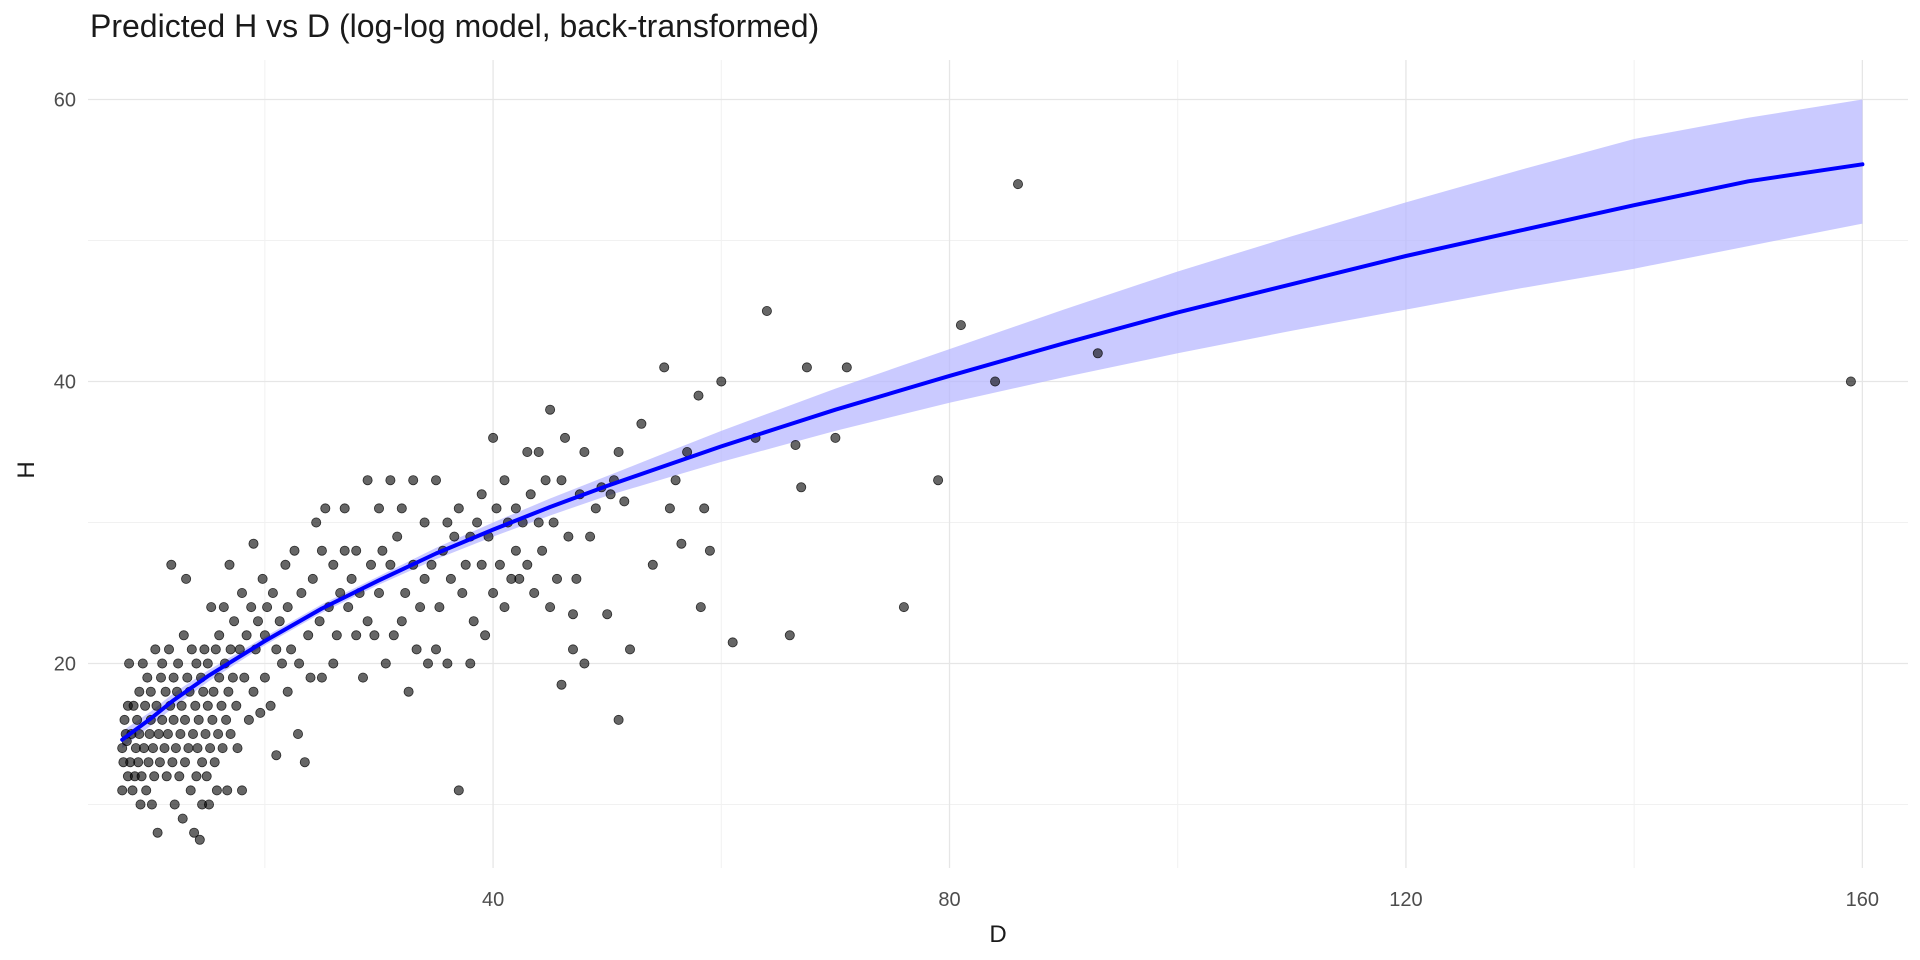 The height and width of the screenshot is (960, 1920). I want to click on x-tick-label: 80, so click(949, 900).